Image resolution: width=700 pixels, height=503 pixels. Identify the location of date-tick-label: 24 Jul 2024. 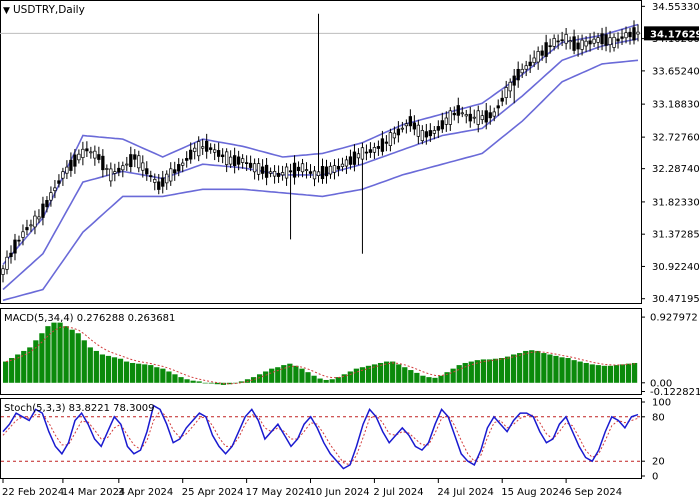
(465, 492).